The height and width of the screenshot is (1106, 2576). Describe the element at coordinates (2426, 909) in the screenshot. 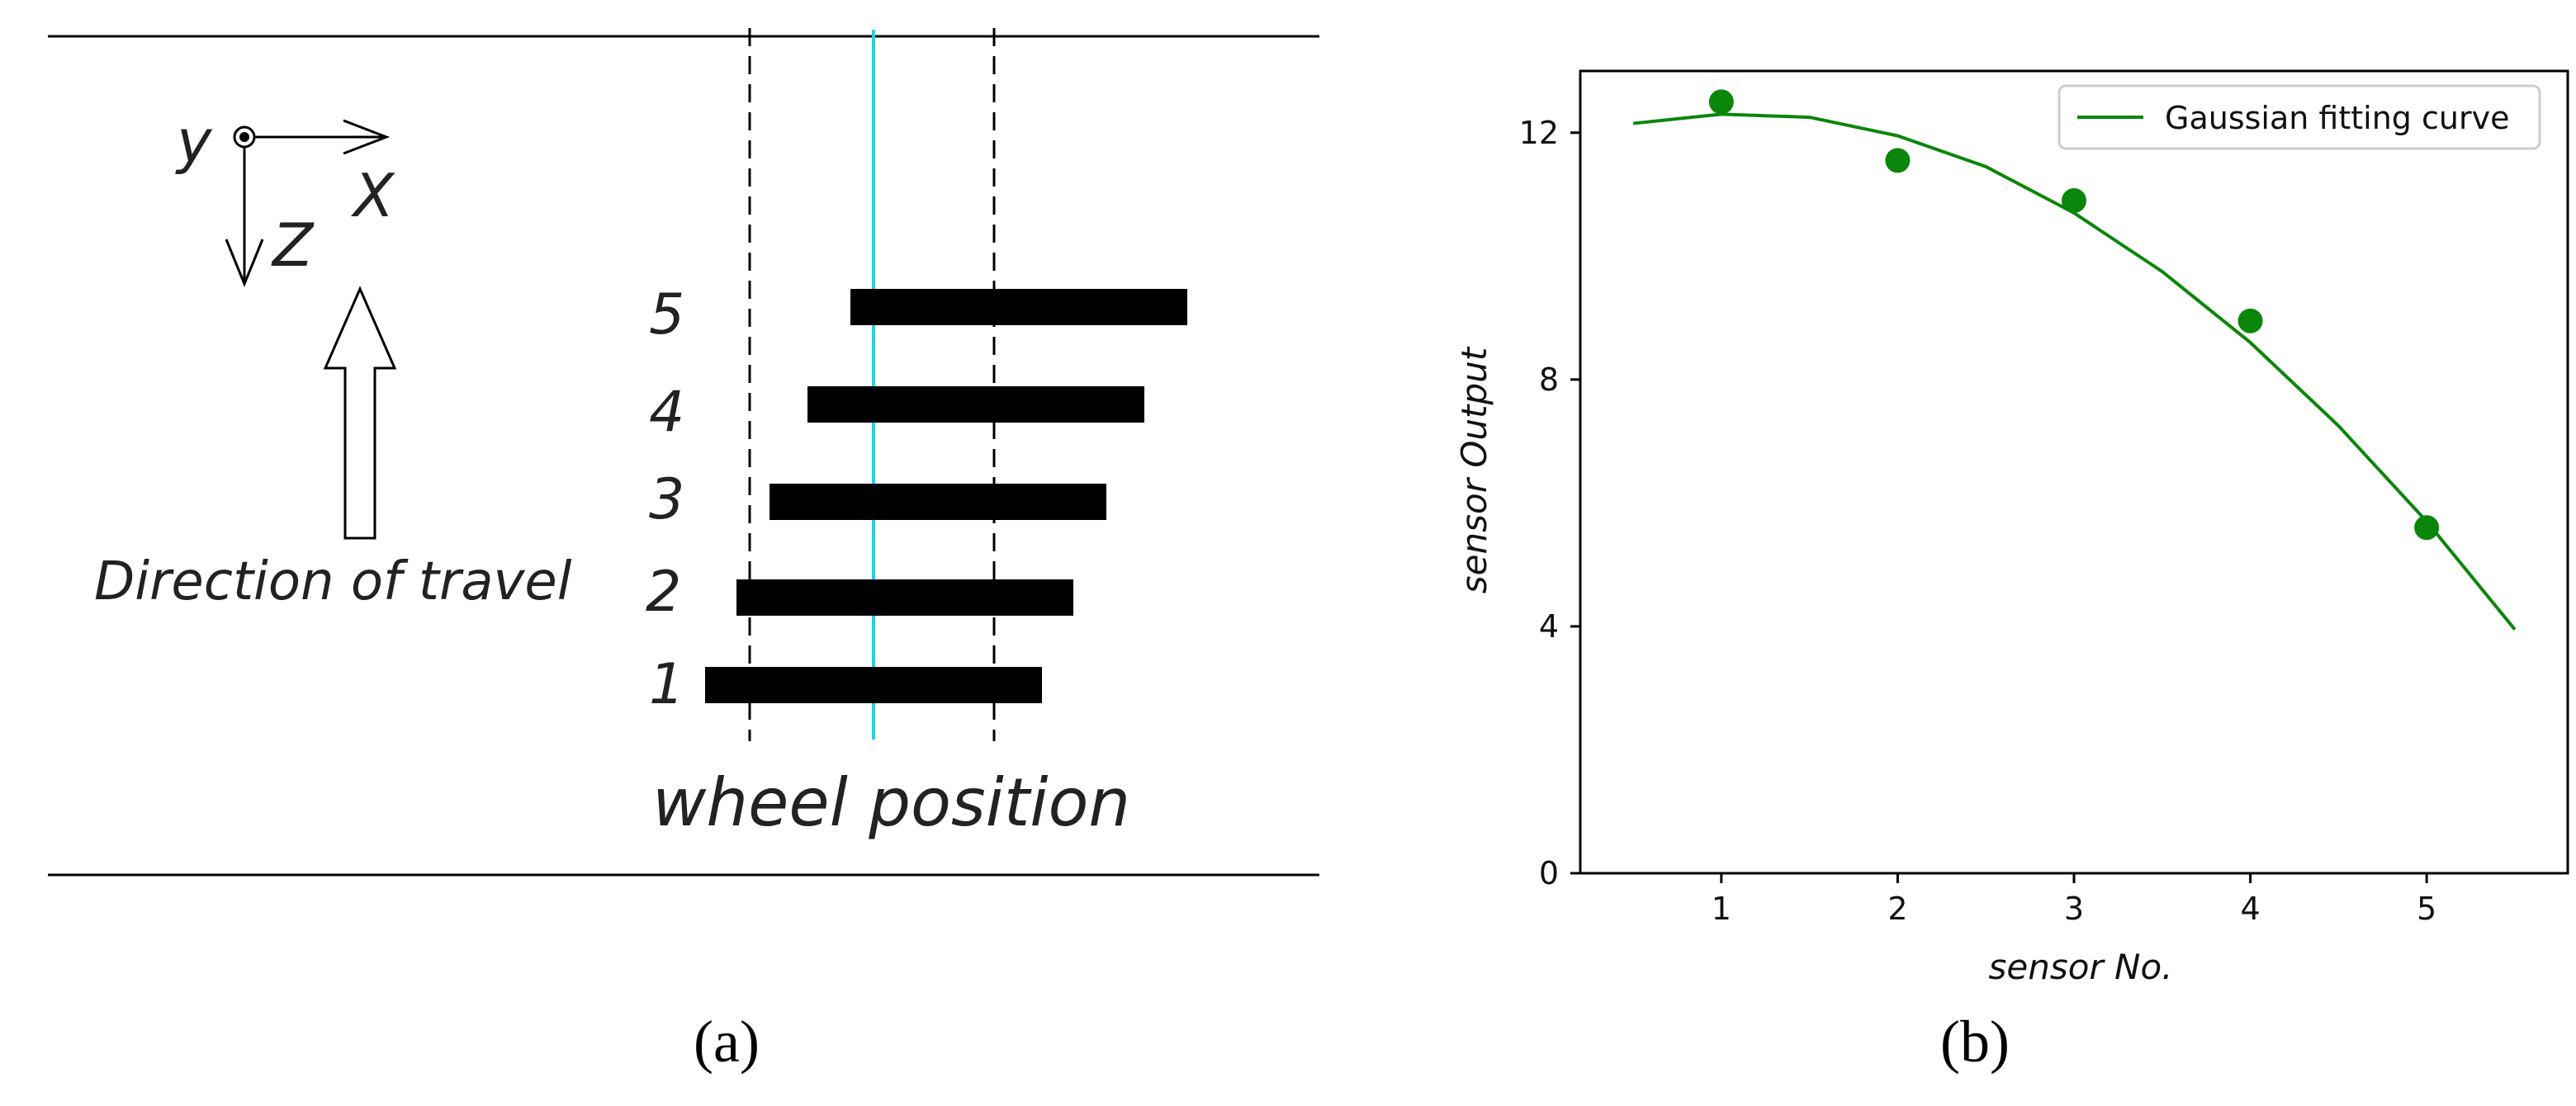

I see `x-tick-label-5: 5` at that location.